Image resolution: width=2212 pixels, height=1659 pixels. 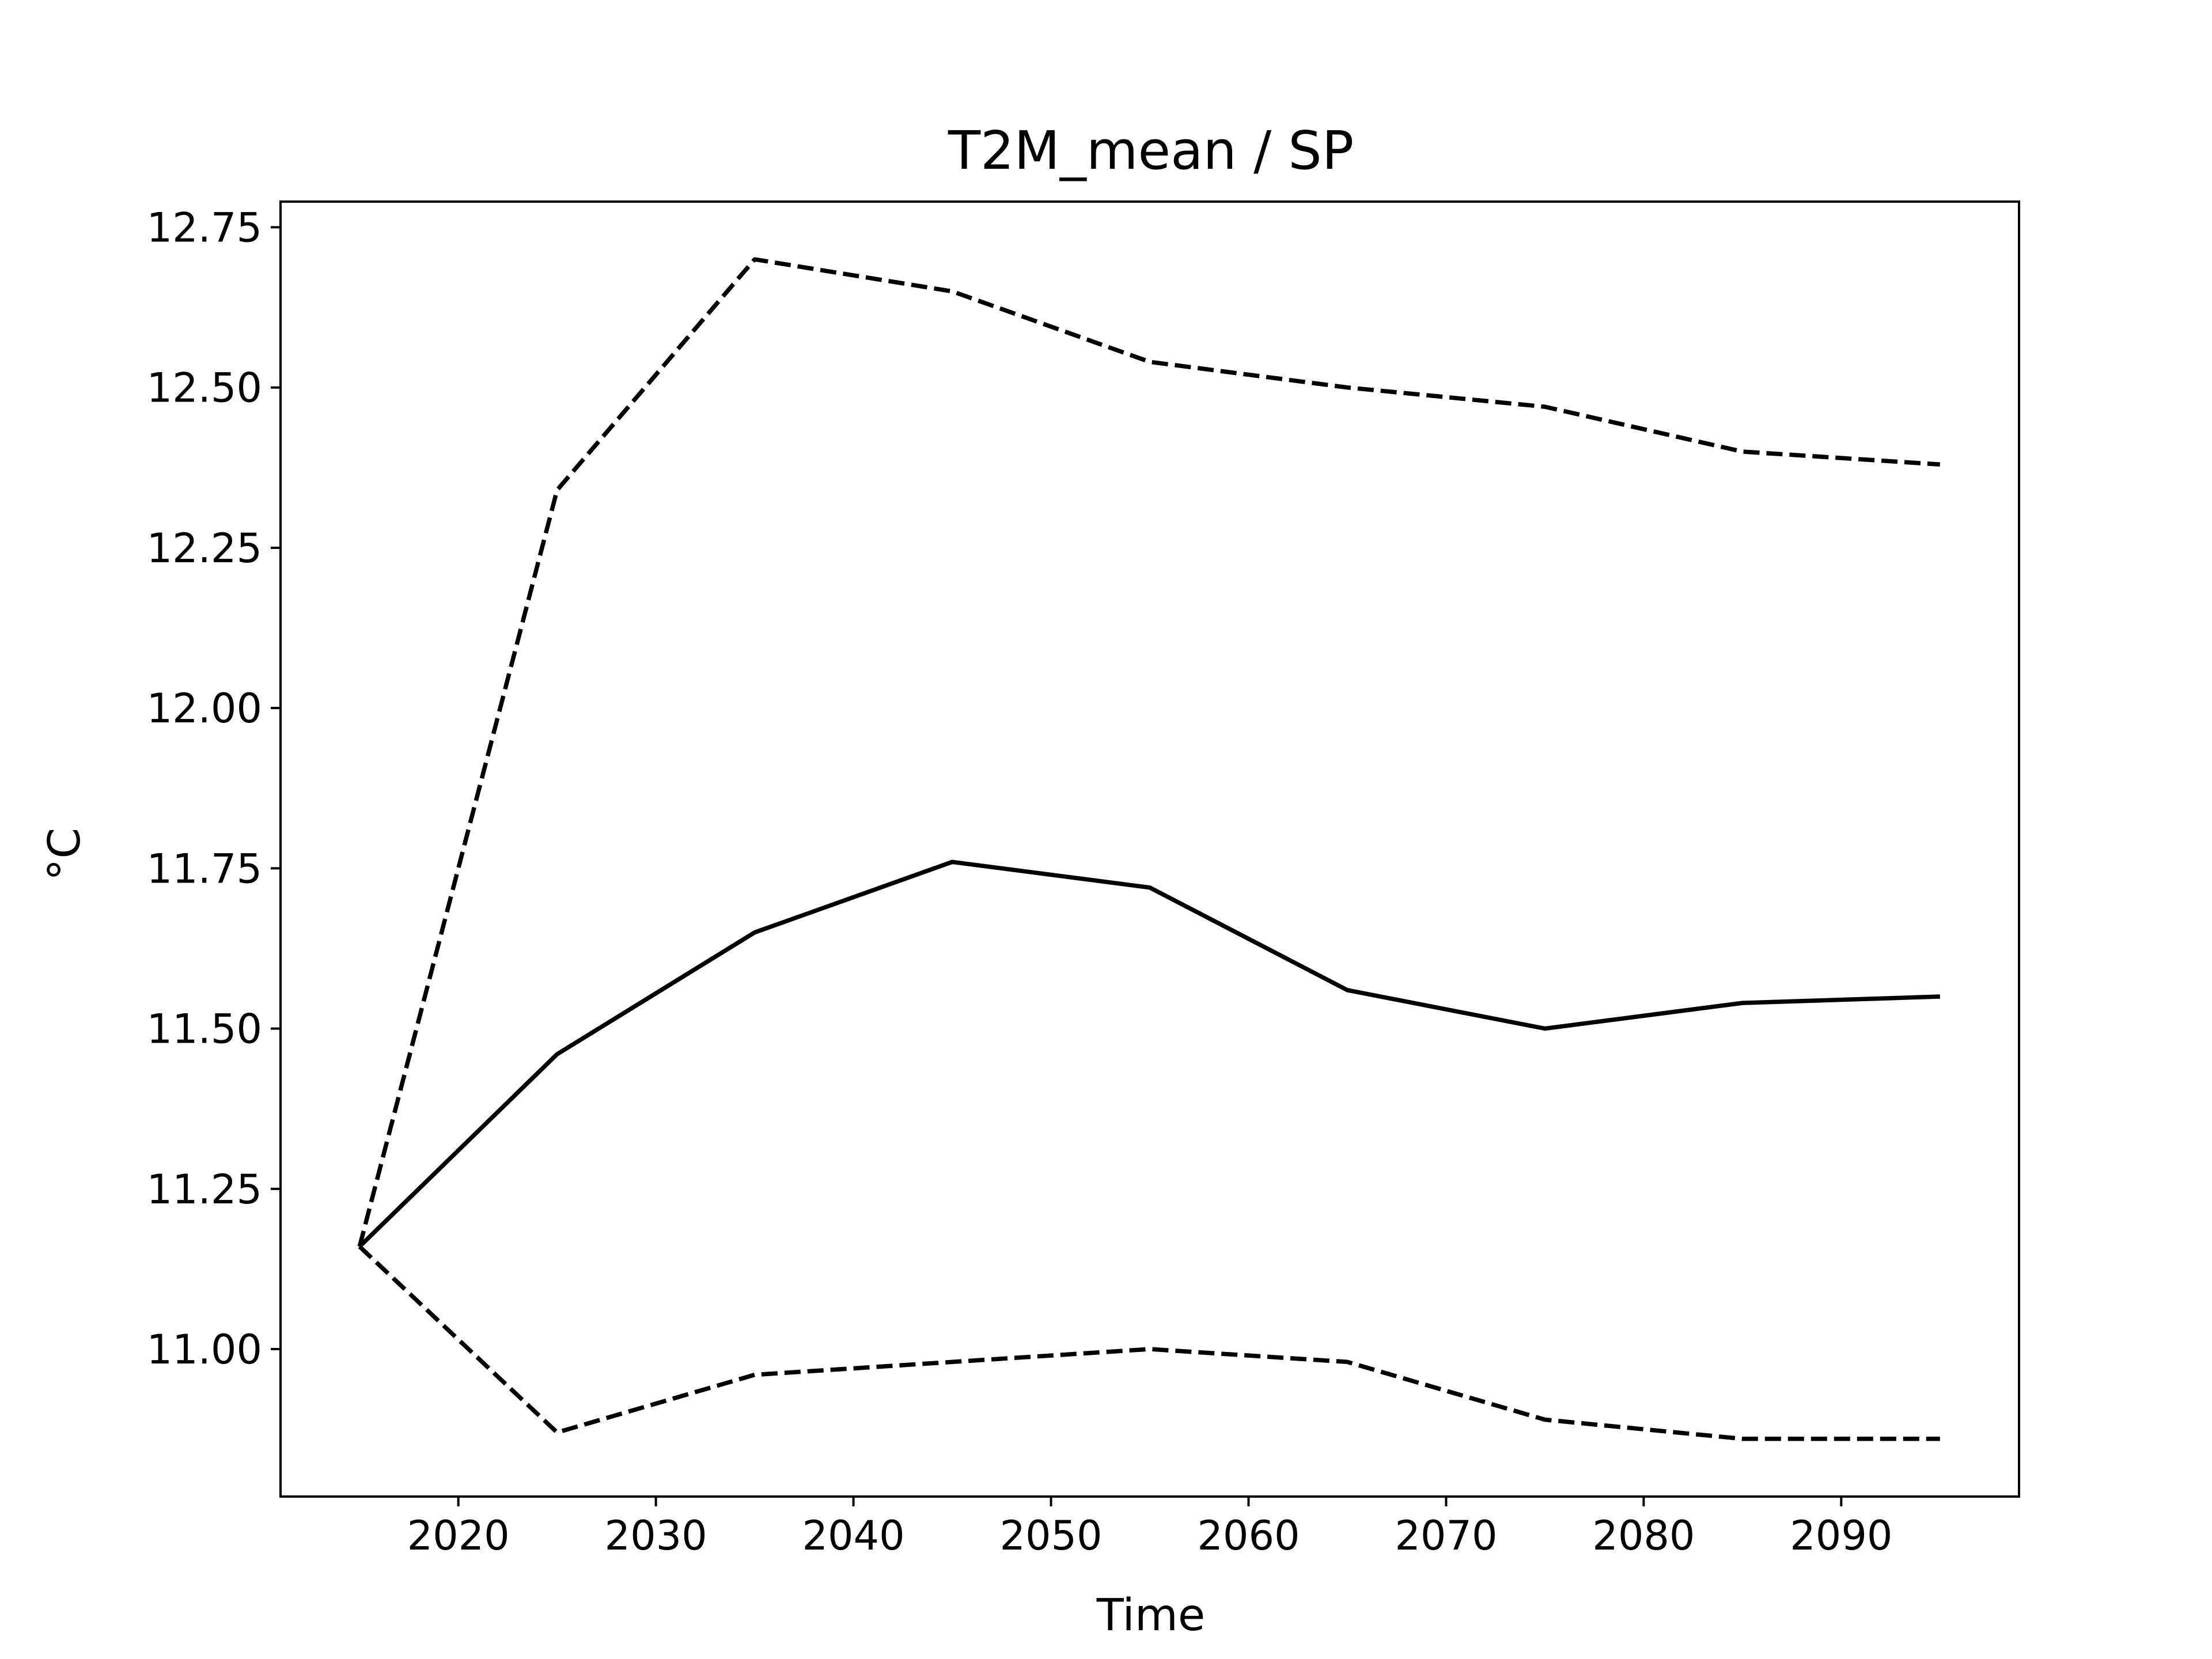 What do you see at coordinates (458, 1535) in the screenshot?
I see `x-tick-label-2020: 2020` at bounding box center [458, 1535].